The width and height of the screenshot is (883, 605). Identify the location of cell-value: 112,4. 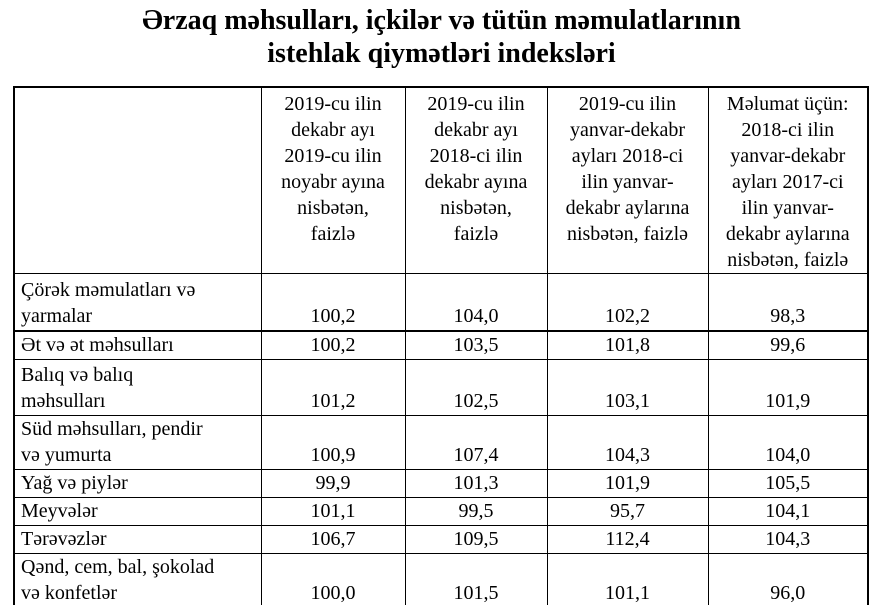
(627, 539).